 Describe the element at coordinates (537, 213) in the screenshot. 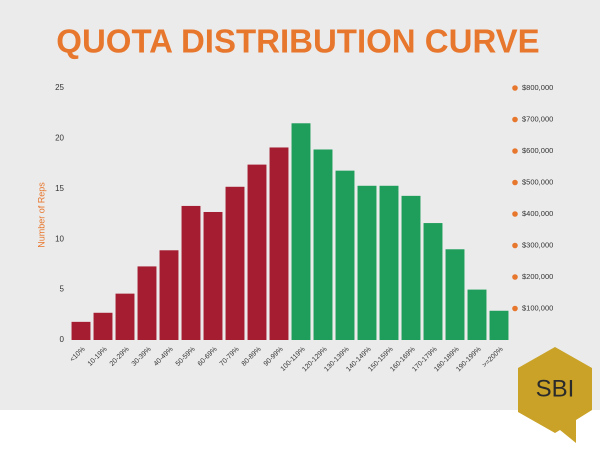

I see `y2-tick-label: $400,000` at that location.